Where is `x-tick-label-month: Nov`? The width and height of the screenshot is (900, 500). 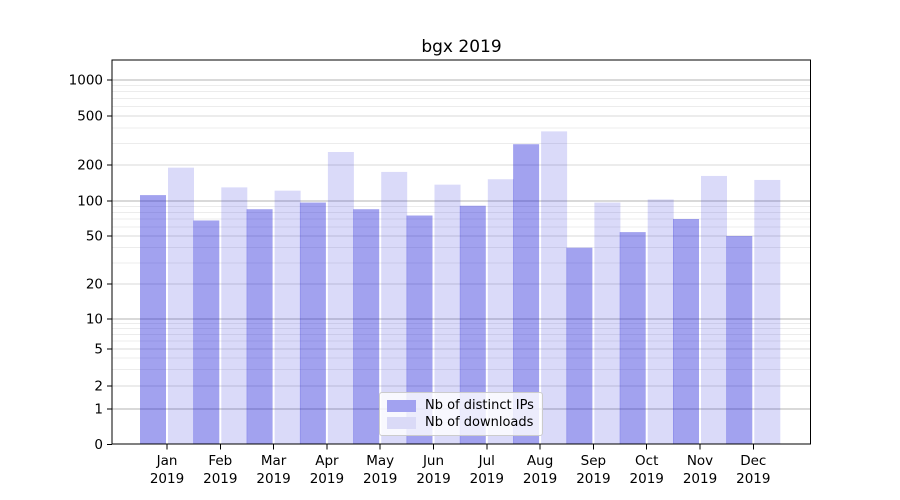
x-tick-label-month: Nov is located at coordinates (700, 461).